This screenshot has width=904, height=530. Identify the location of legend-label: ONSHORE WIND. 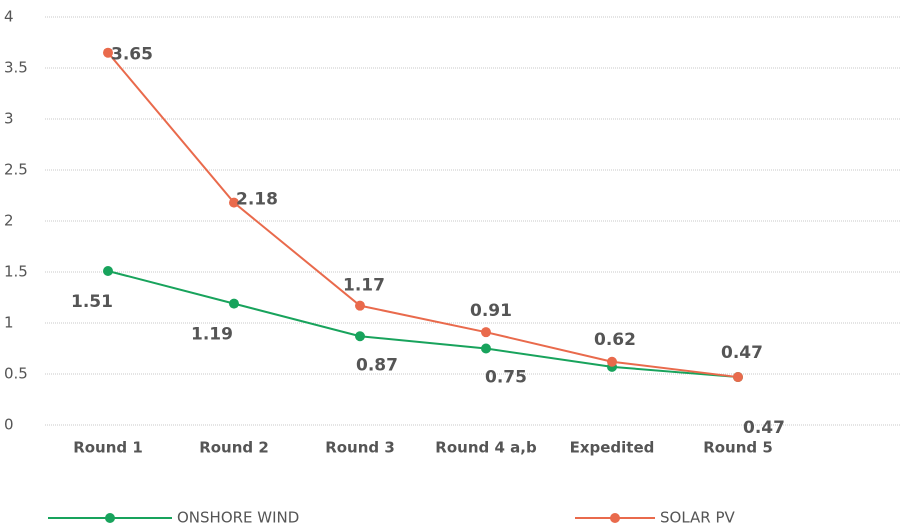
(238, 518).